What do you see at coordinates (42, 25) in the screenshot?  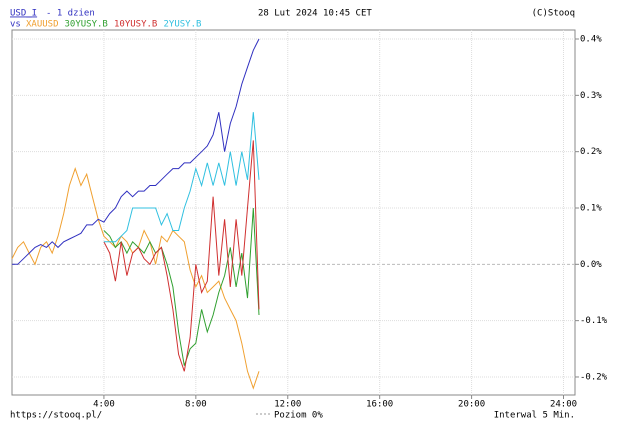 I see `legend-entry: XAUUSD` at bounding box center [42, 25].